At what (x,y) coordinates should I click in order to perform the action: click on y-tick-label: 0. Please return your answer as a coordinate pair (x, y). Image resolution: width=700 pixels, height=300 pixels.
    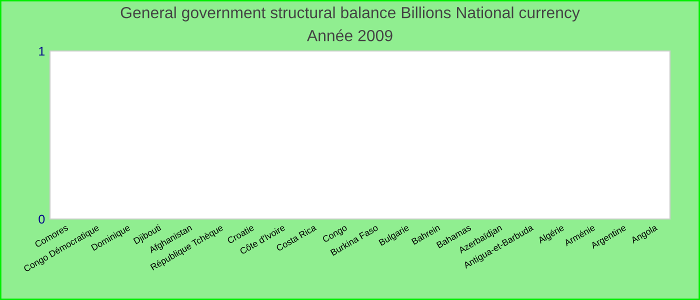
    Looking at the image, I should click on (41, 219).